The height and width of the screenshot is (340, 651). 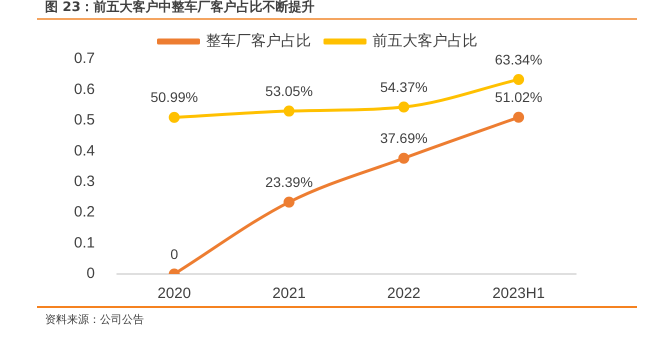 What do you see at coordinates (404, 86) in the screenshot?
I see `data-label: 54.37%` at bounding box center [404, 86].